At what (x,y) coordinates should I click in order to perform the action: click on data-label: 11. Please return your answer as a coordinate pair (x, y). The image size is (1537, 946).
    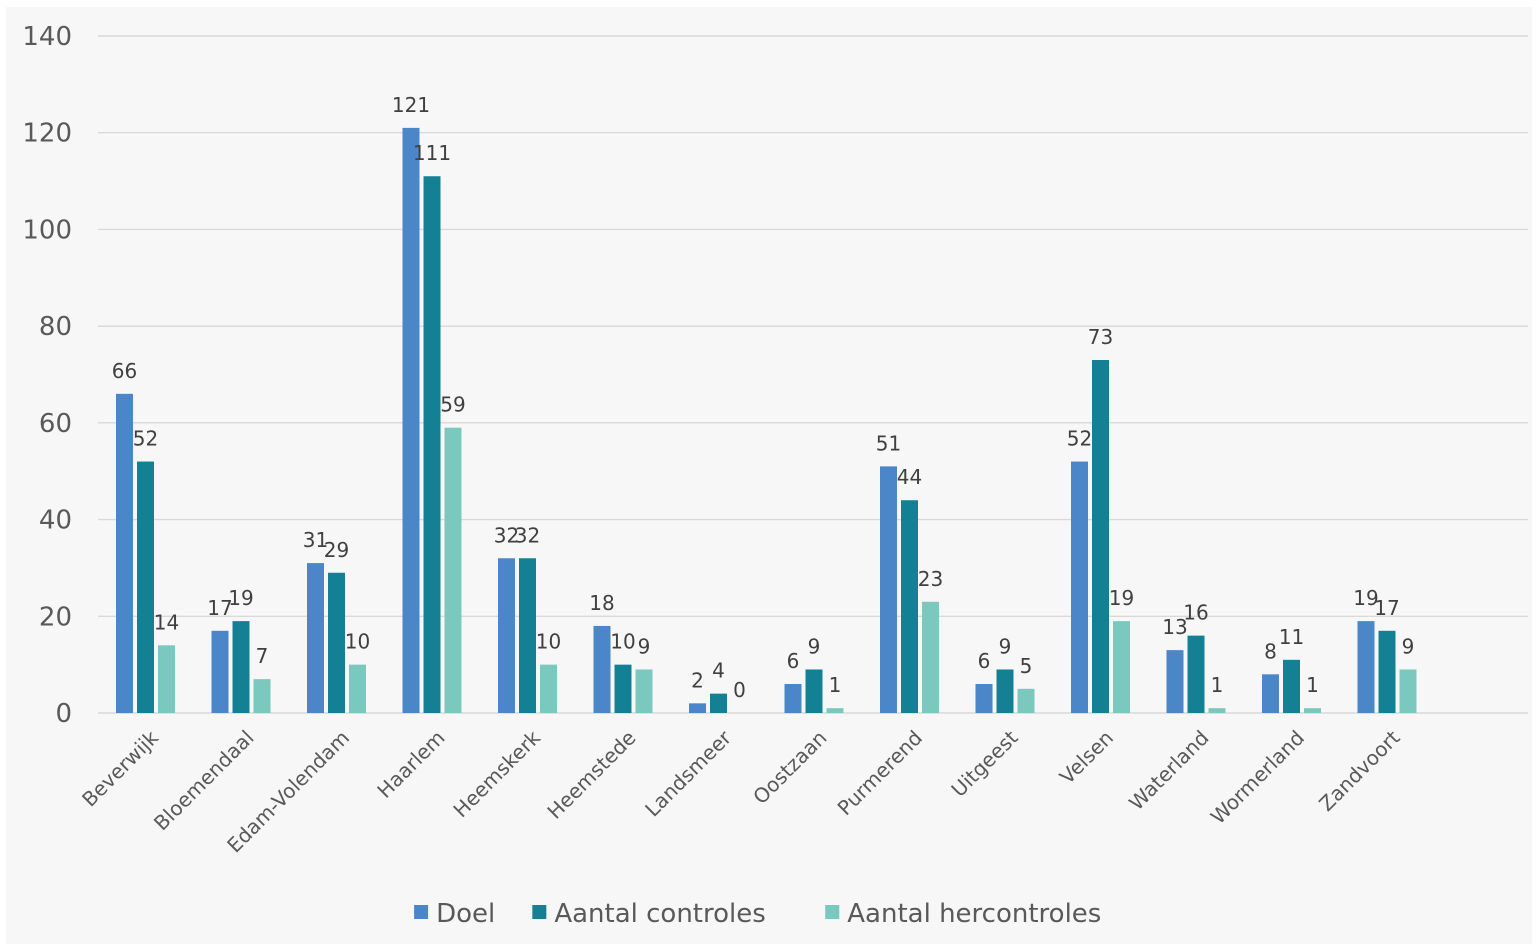
    Looking at the image, I should click on (1291, 637).